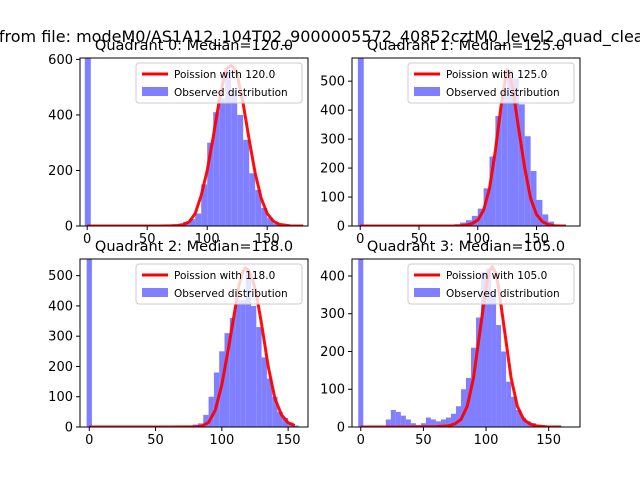  What do you see at coordinates (224, 276) in the screenshot?
I see `legend-fit-label: Poission with 118.0` at bounding box center [224, 276].